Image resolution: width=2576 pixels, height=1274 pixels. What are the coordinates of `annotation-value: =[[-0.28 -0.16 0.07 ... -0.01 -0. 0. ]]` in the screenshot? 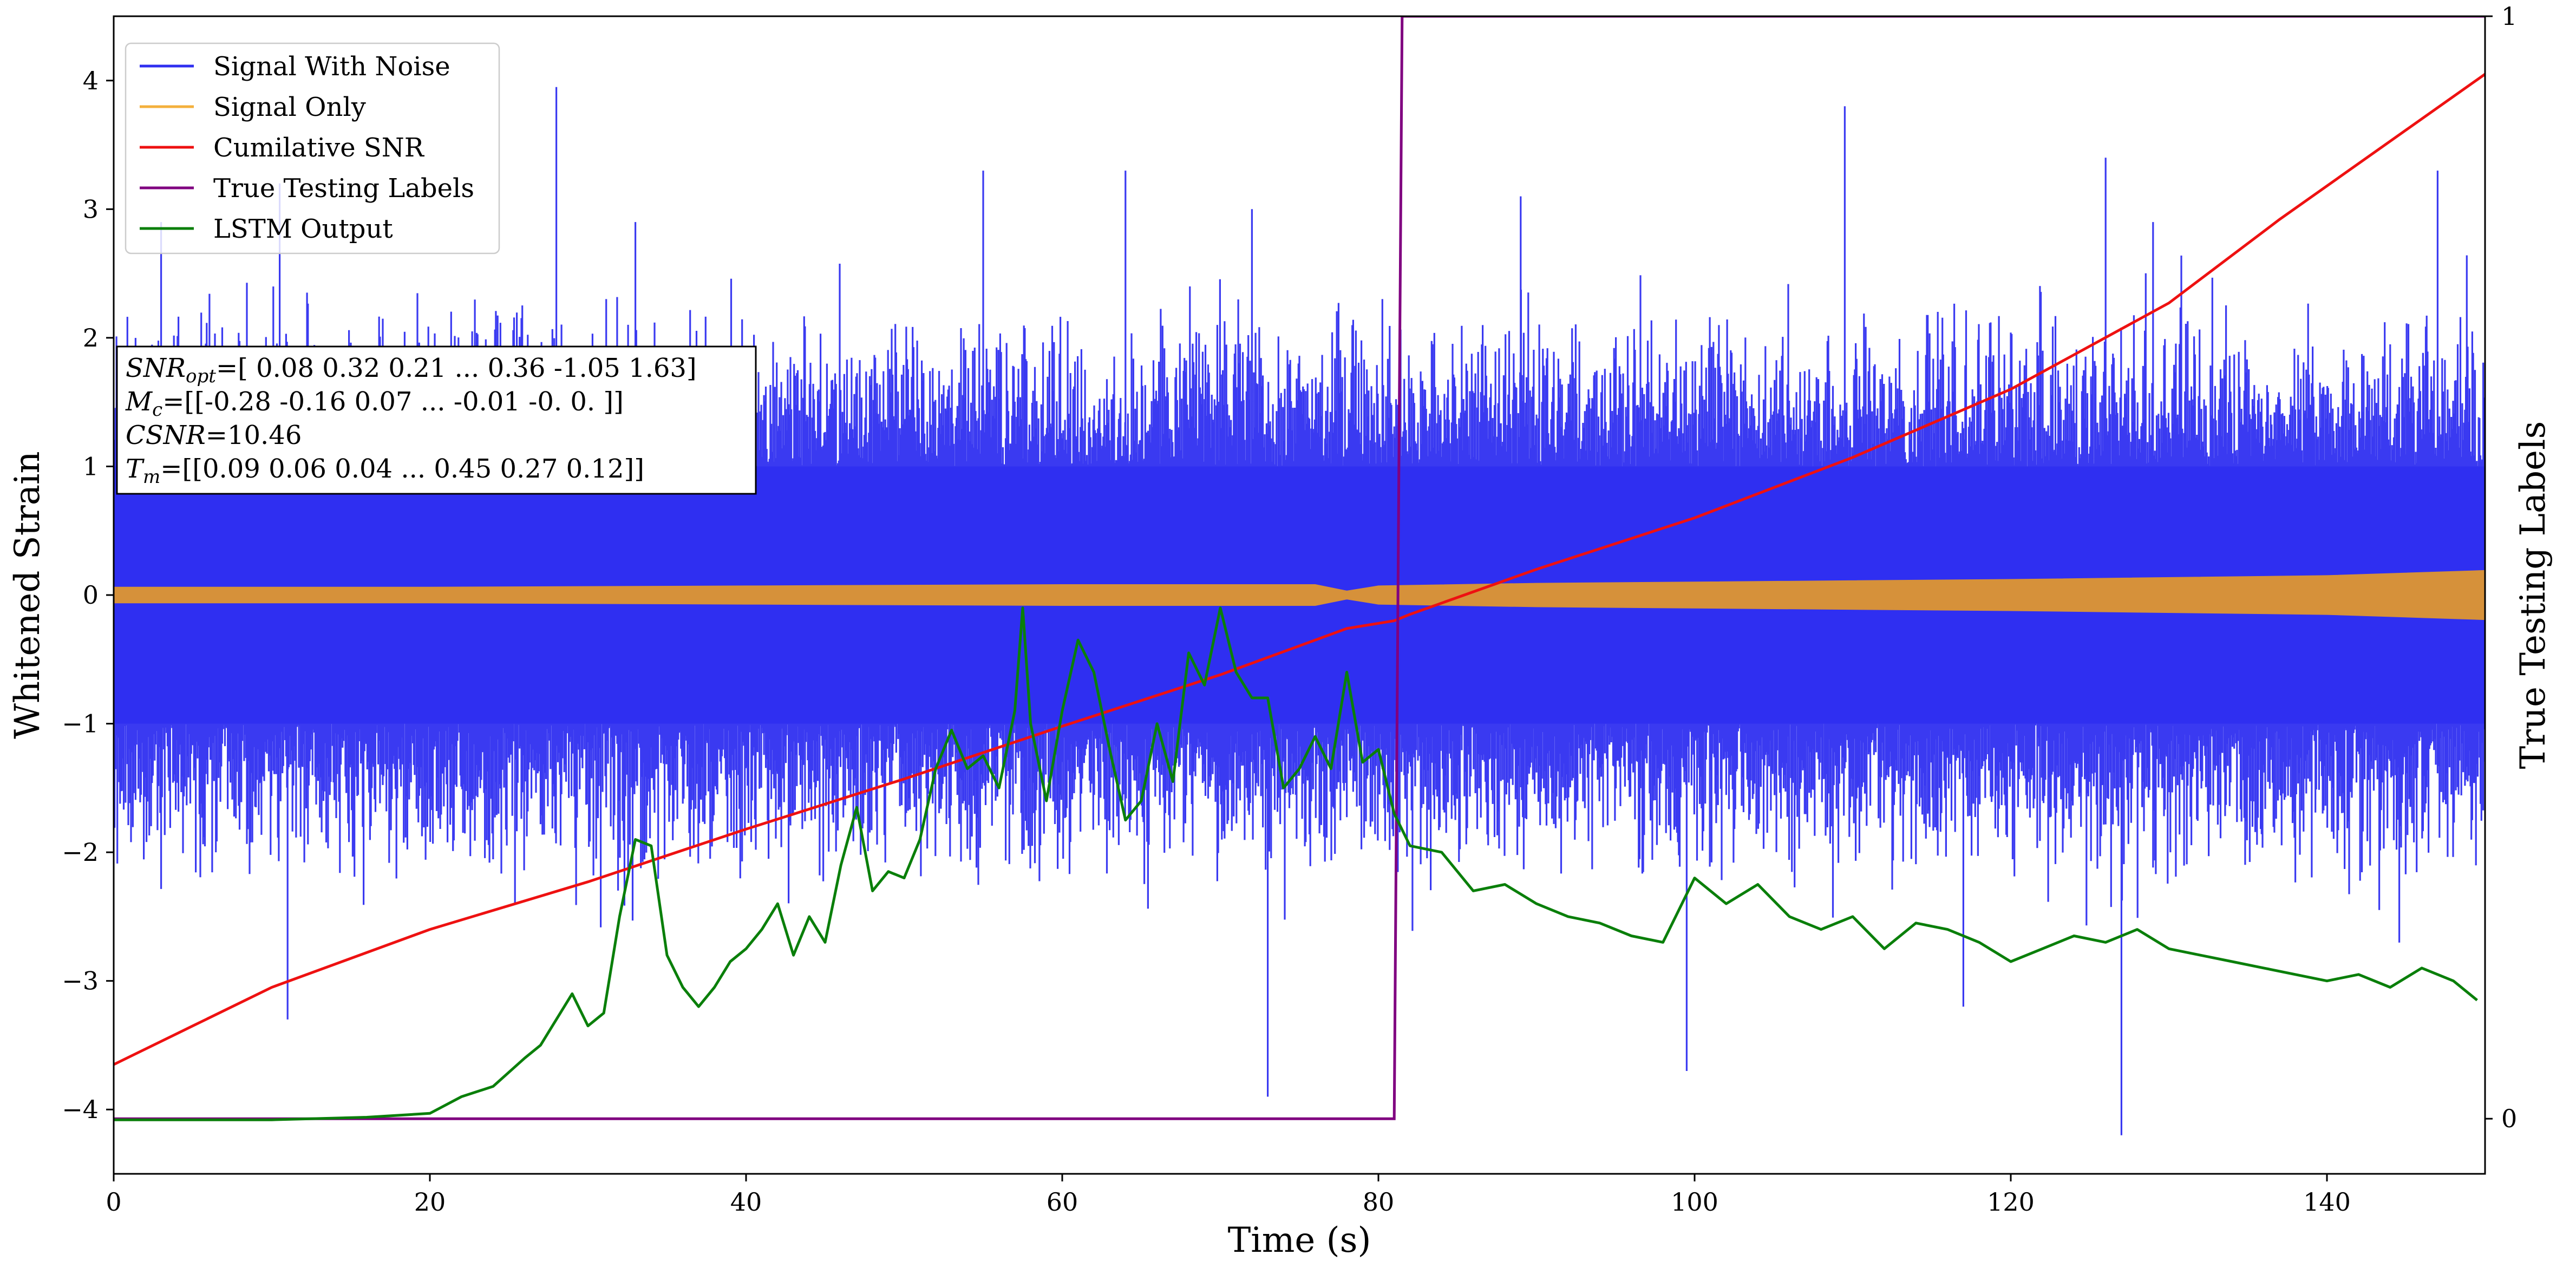 It's located at (393, 402).